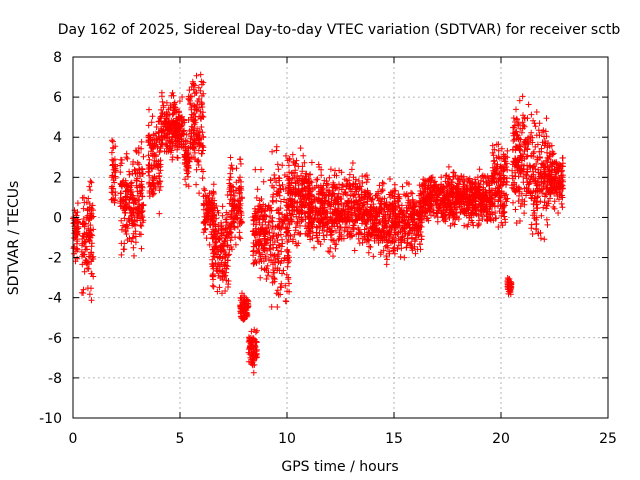 This screenshot has height=480, width=640. What do you see at coordinates (339, 467) in the screenshot?
I see `x-axis-label: GPS time / hours` at bounding box center [339, 467].